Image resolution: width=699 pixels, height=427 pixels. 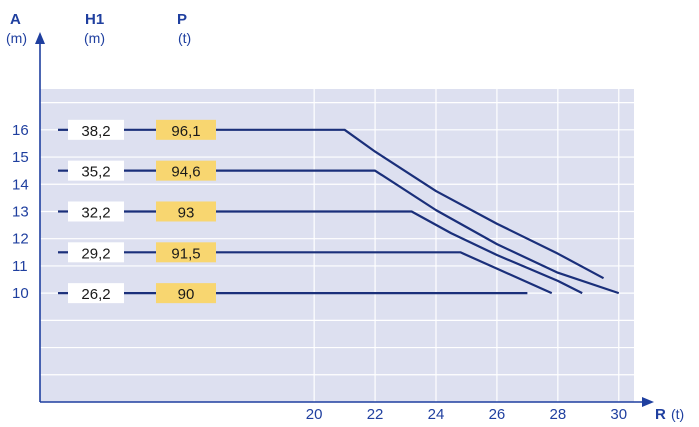 What do you see at coordinates (618, 414) in the screenshot?
I see `x-tick-label: 30` at bounding box center [618, 414].